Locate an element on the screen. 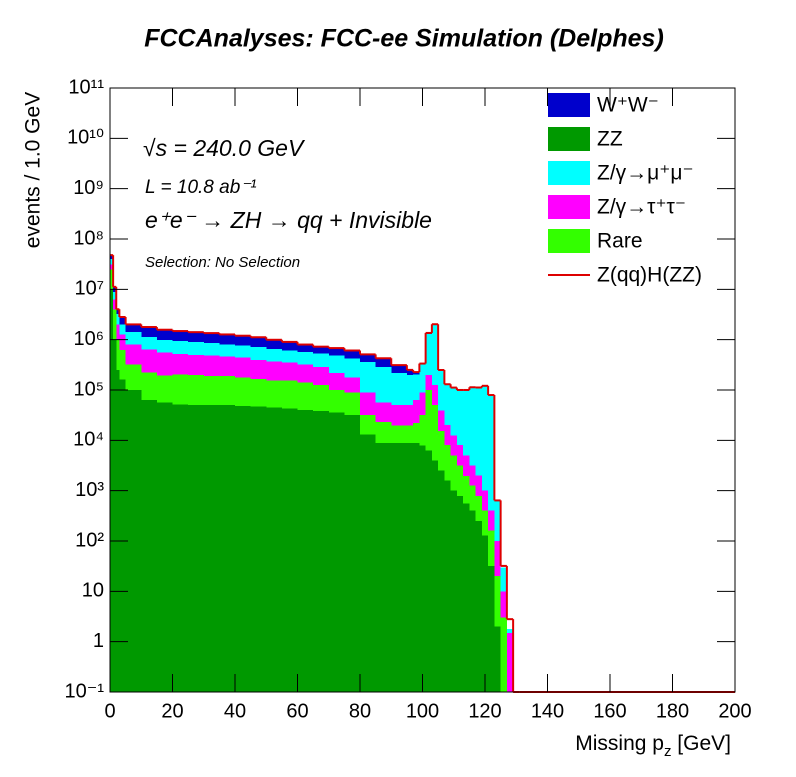  x-label-sub: z is located at coordinates (668, 751).